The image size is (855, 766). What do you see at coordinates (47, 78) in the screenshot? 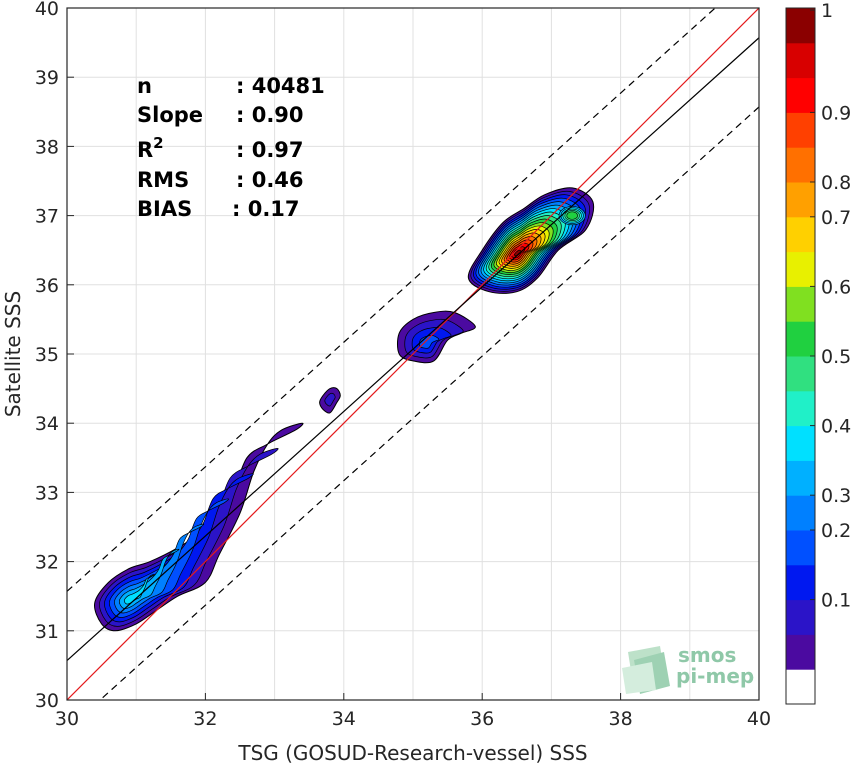
I see `y-tick-label: 39` at bounding box center [47, 78].